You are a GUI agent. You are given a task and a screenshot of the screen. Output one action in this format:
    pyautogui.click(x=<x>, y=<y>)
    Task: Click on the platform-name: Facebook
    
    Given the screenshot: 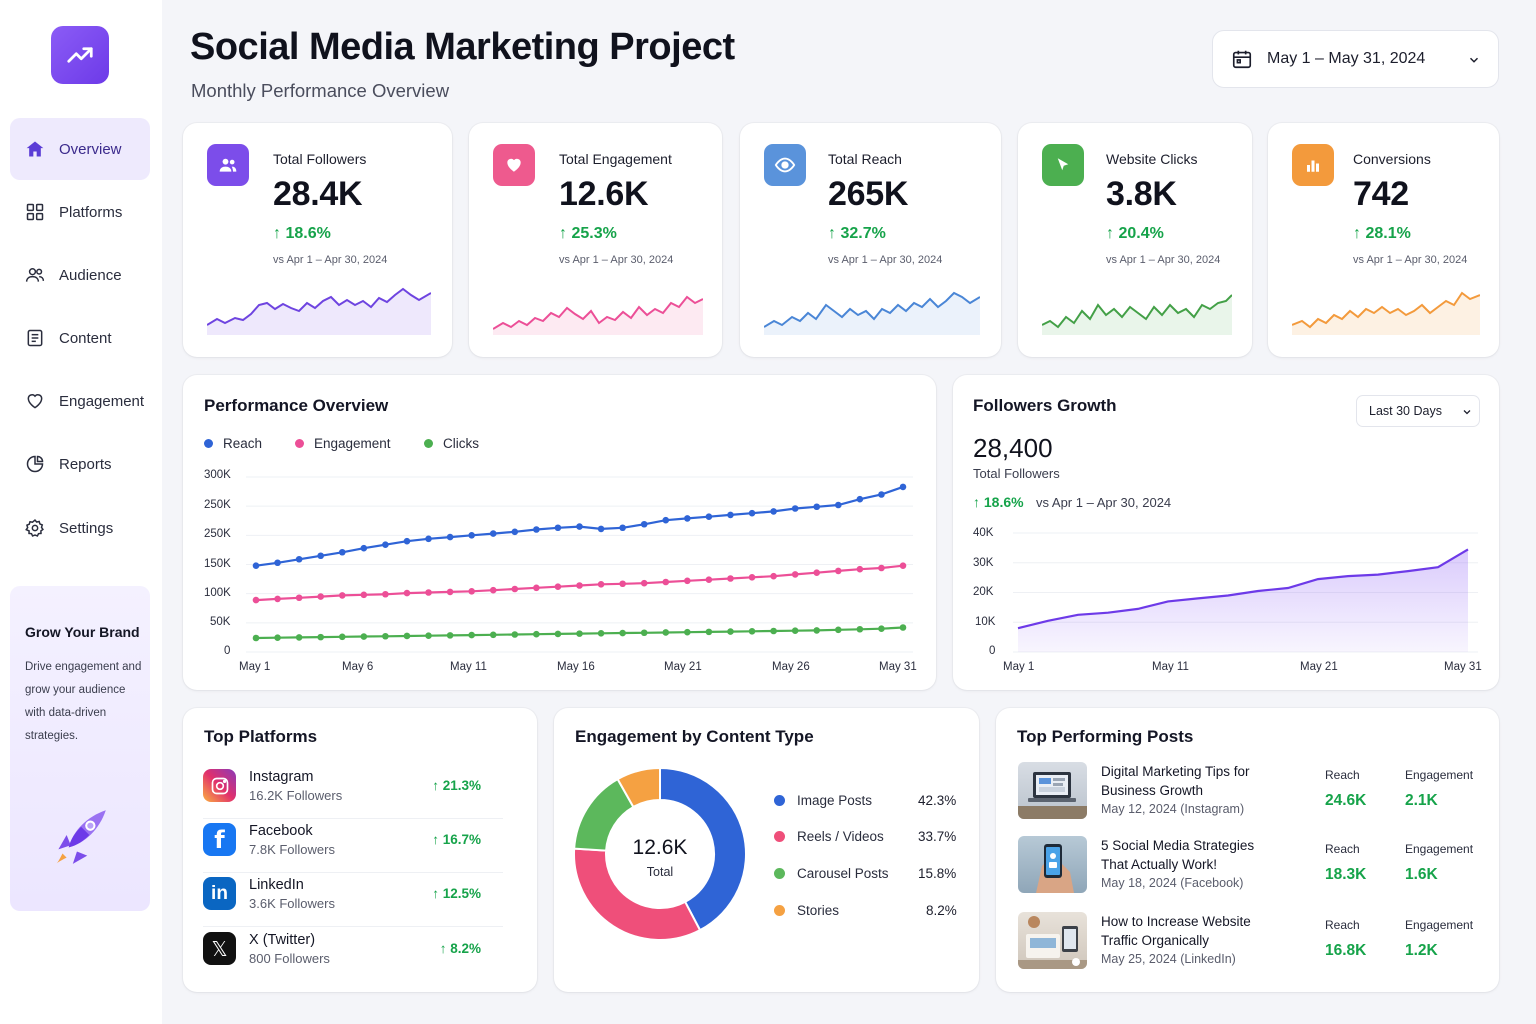 What is the action you would take?
    pyautogui.click(x=281, y=831)
    